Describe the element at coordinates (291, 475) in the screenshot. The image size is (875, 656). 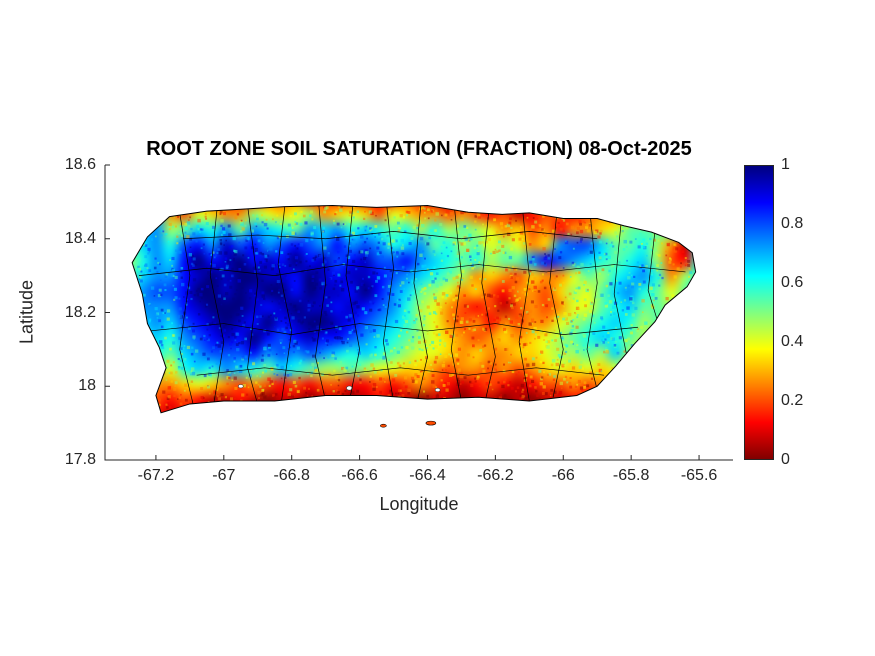
I see `x-tick-label: -66.8` at that location.